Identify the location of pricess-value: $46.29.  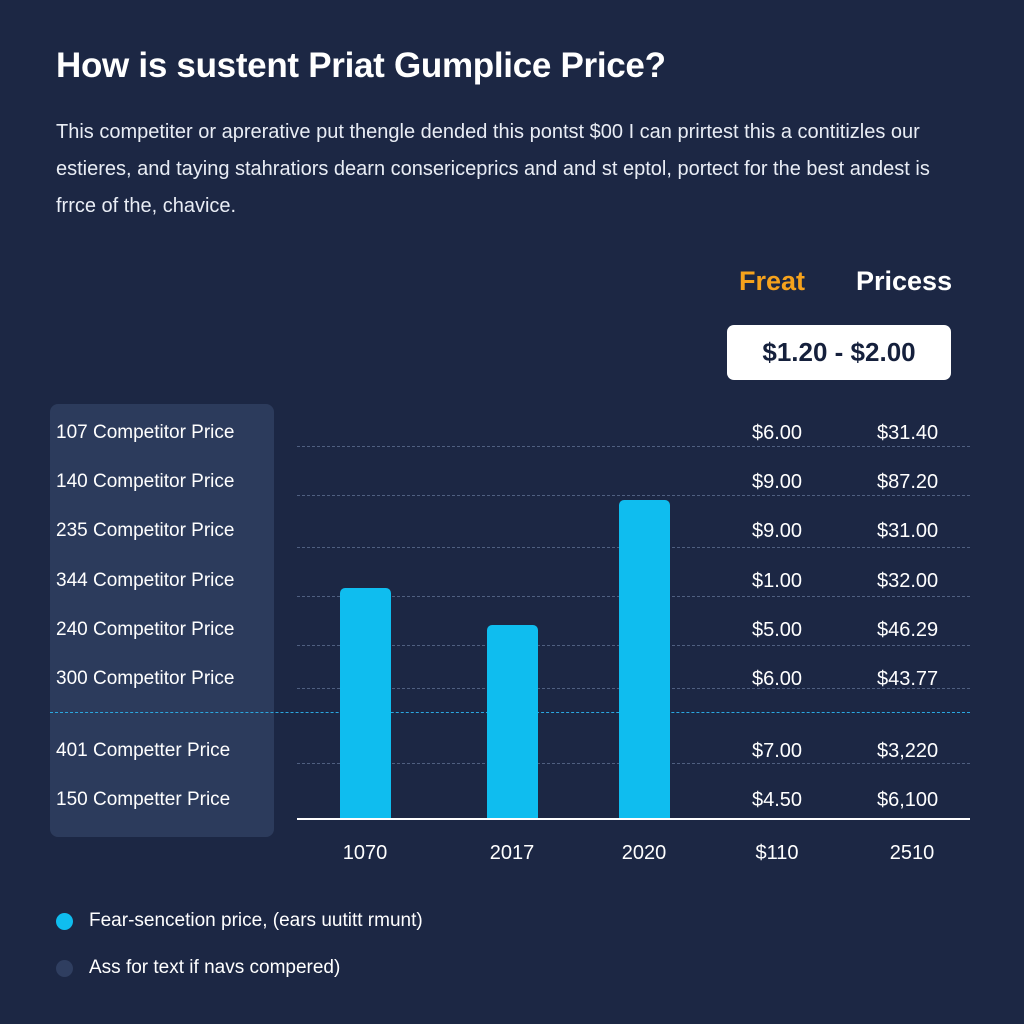
(908, 630).